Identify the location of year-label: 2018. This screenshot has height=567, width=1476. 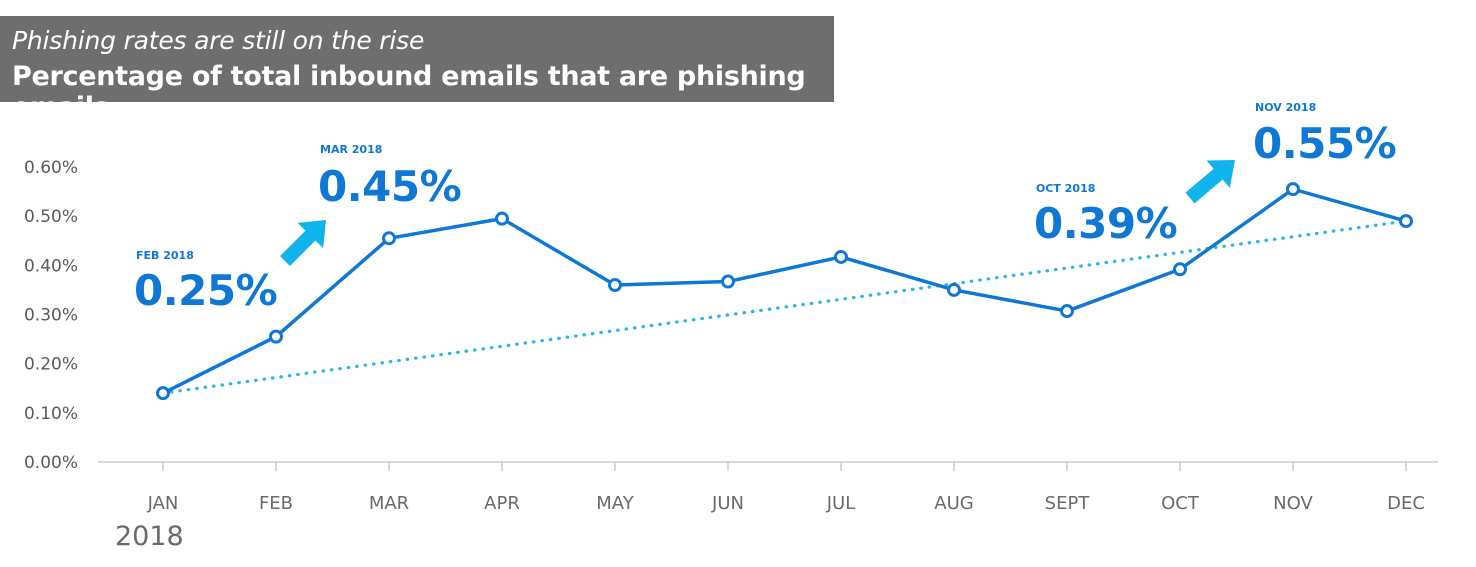
(149, 536).